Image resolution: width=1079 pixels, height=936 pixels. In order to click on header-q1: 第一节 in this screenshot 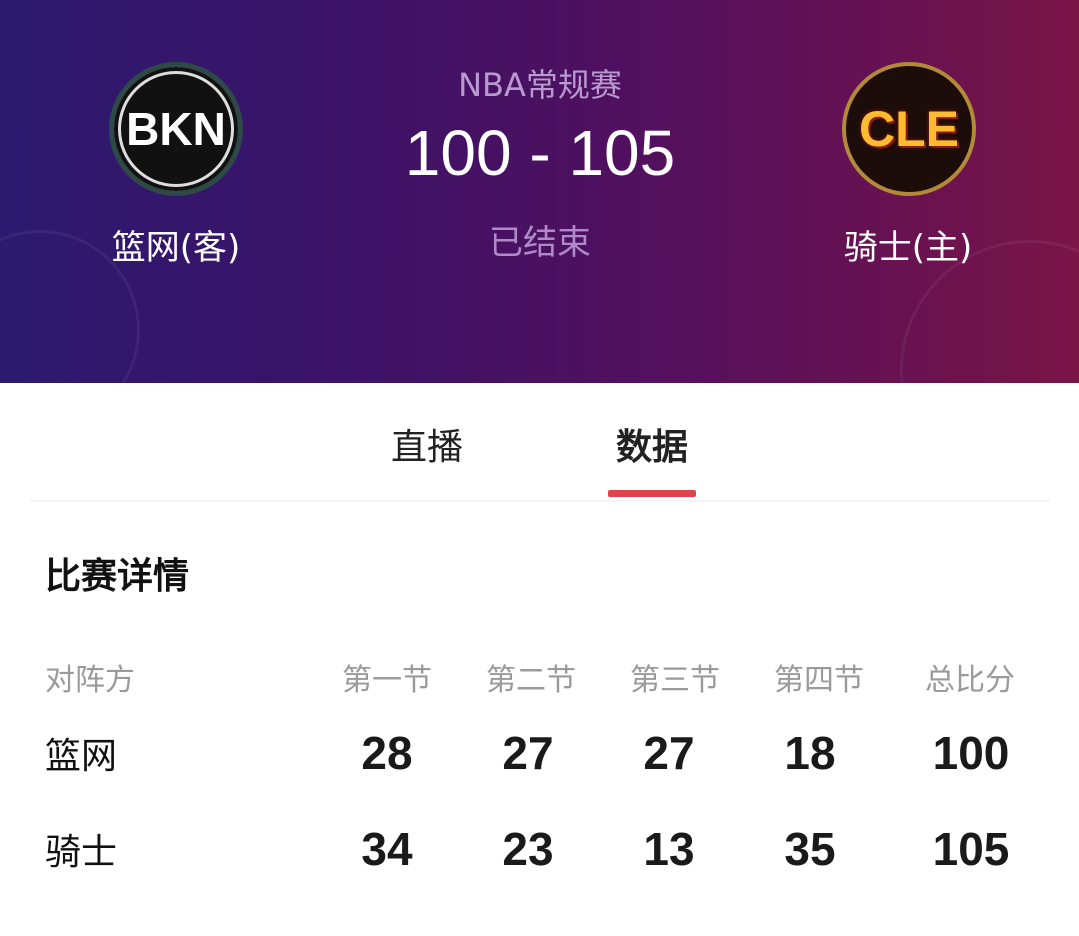, I will do `click(387, 680)`.